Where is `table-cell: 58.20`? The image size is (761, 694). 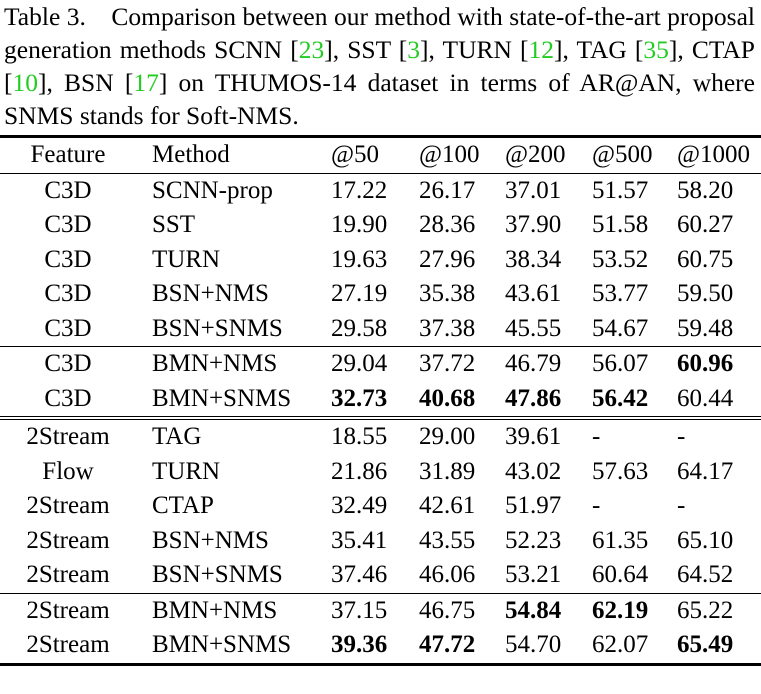 table-cell: 58.20 is located at coordinates (705, 190).